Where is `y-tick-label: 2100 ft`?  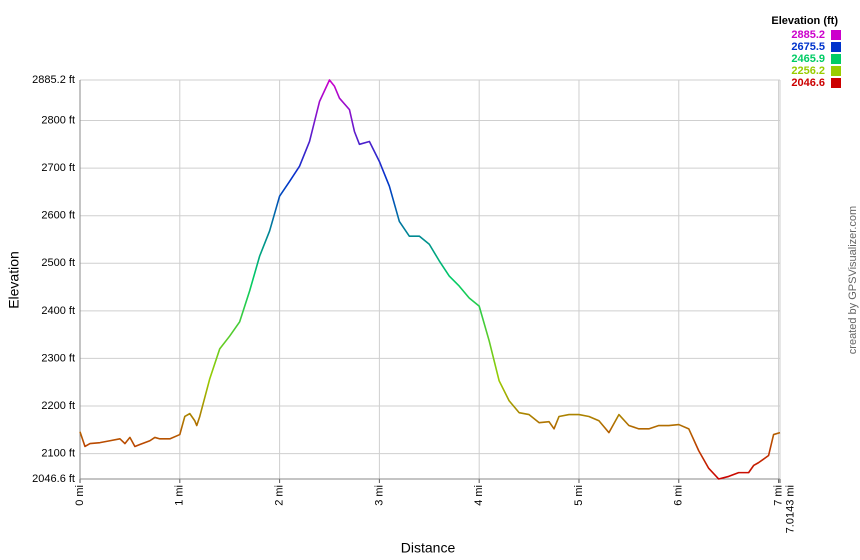 y-tick-label: 2100 ft is located at coordinates (58, 453).